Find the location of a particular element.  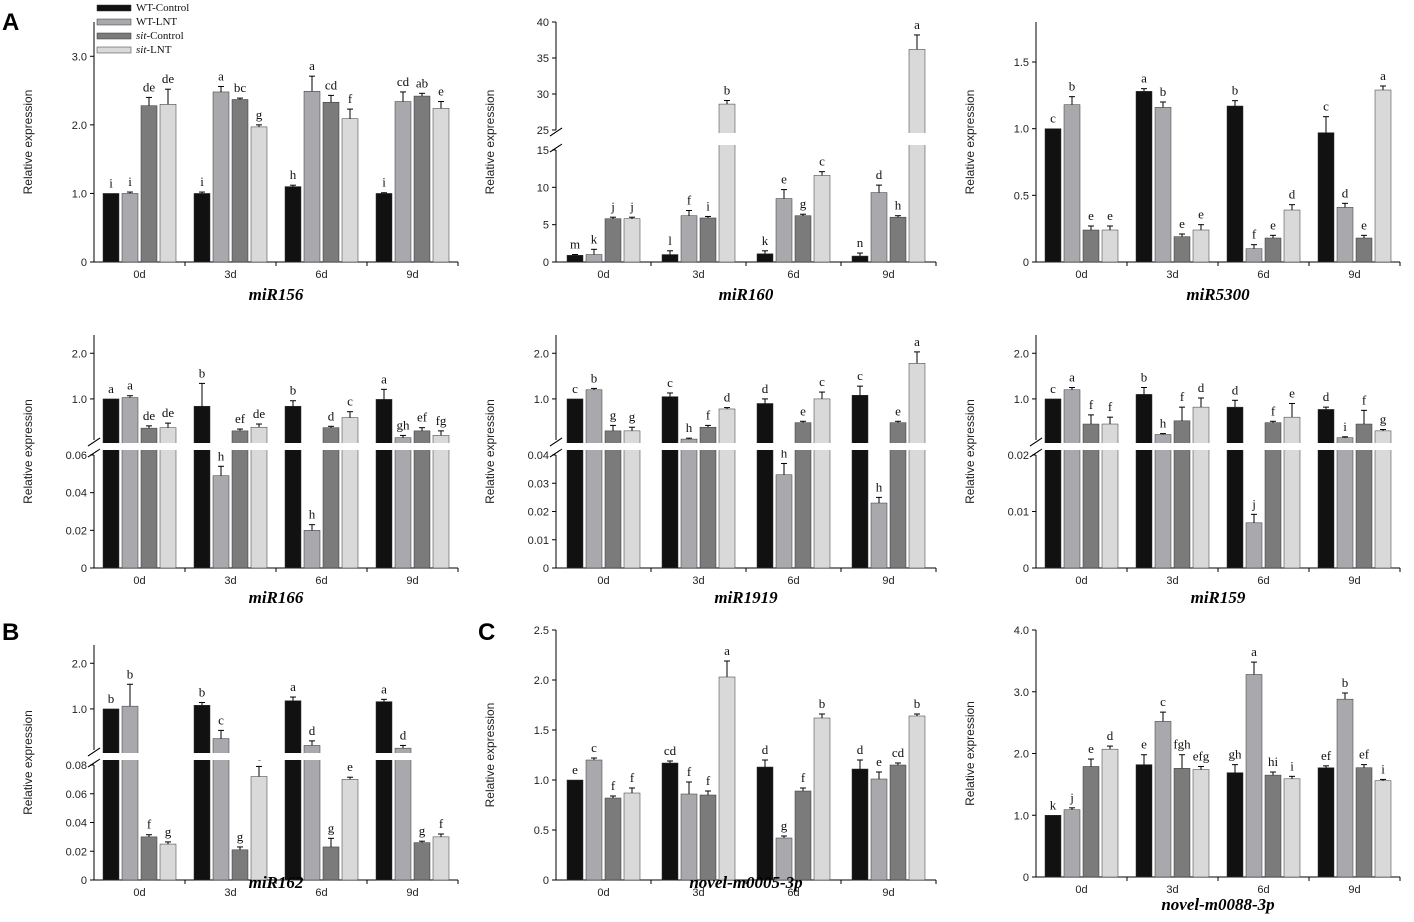

chart-title: miR166 is located at coordinates (276, 597).